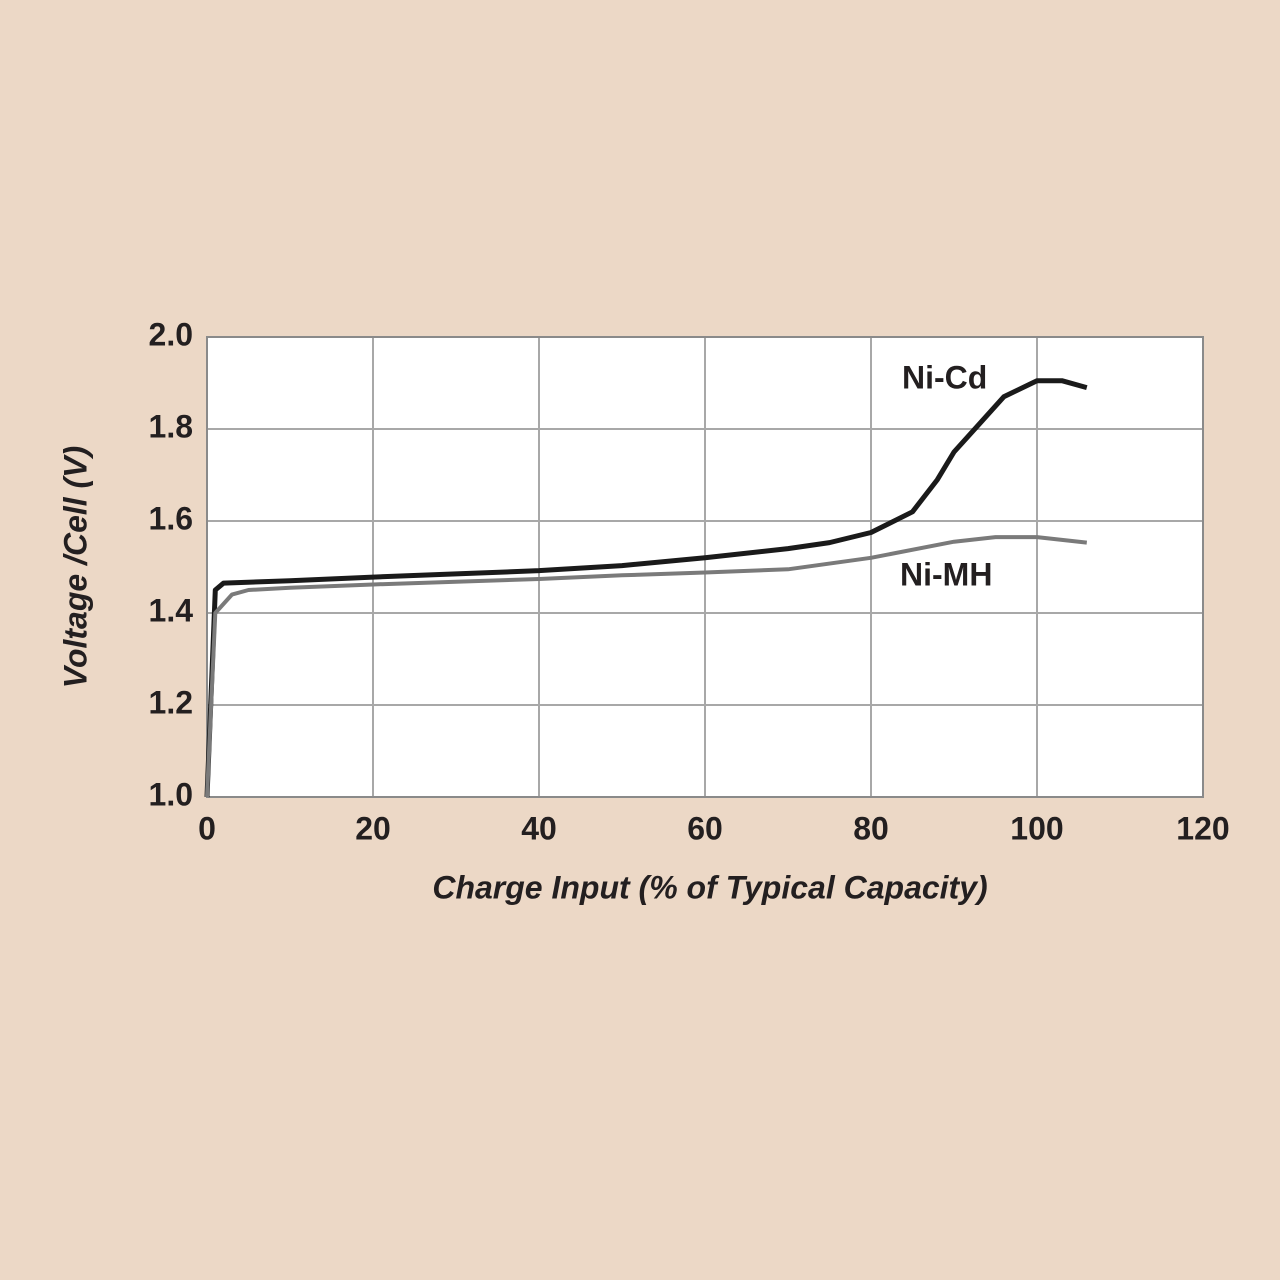 The width and height of the screenshot is (1280, 1280). I want to click on x-tick-label: 120, so click(1202, 828).